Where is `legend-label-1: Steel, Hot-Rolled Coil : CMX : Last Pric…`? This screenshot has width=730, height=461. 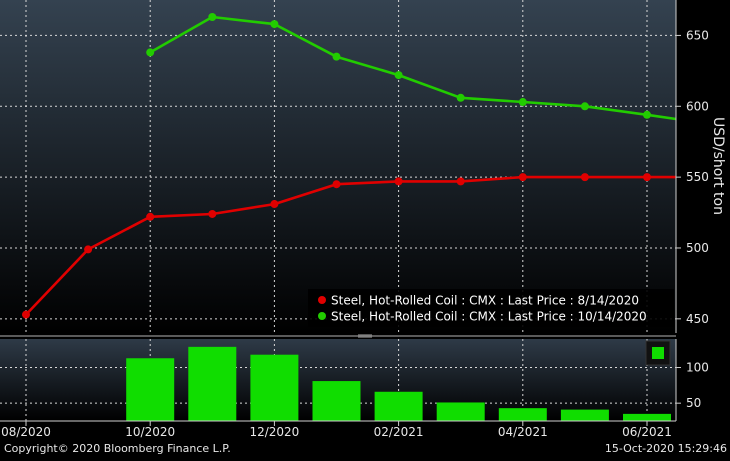 legend-label-1: Steel, Hot-Rolled Coil : CMX : Last Pric… is located at coordinates (485, 301).